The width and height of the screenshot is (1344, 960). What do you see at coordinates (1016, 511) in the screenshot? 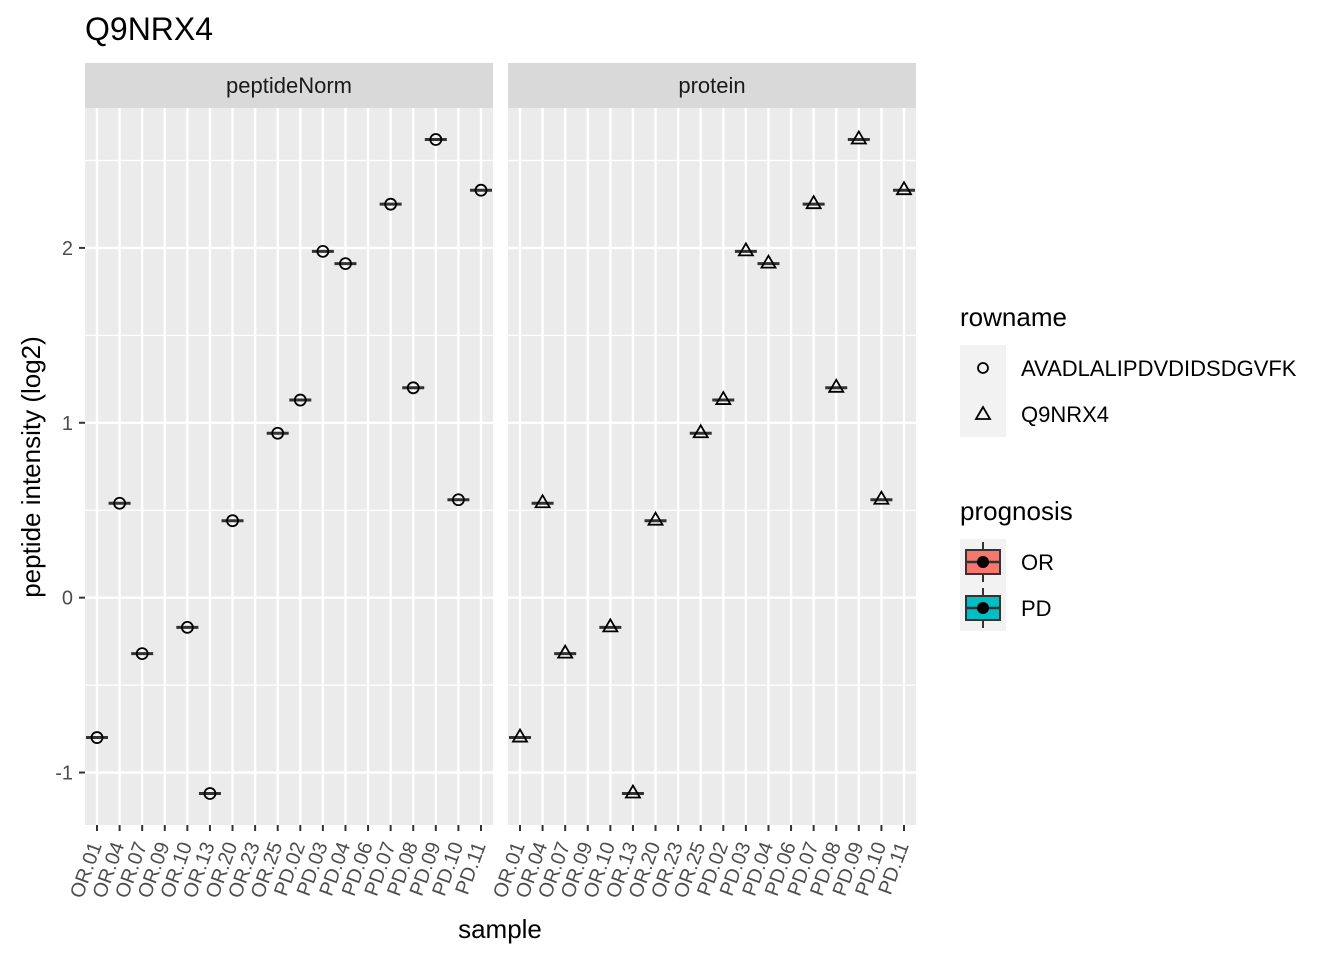
I see `legend-title: prognosis` at bounding box center [1016, 511].